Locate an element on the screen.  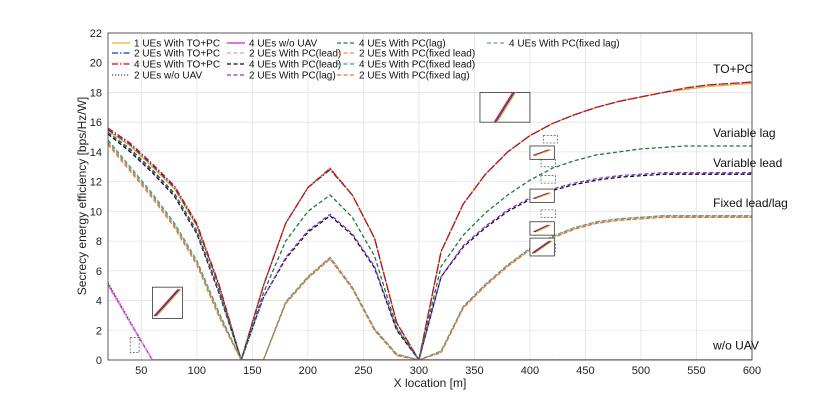
legend-label-6: 4 UEs With PC(lead) is located at coordinates (295, 65).